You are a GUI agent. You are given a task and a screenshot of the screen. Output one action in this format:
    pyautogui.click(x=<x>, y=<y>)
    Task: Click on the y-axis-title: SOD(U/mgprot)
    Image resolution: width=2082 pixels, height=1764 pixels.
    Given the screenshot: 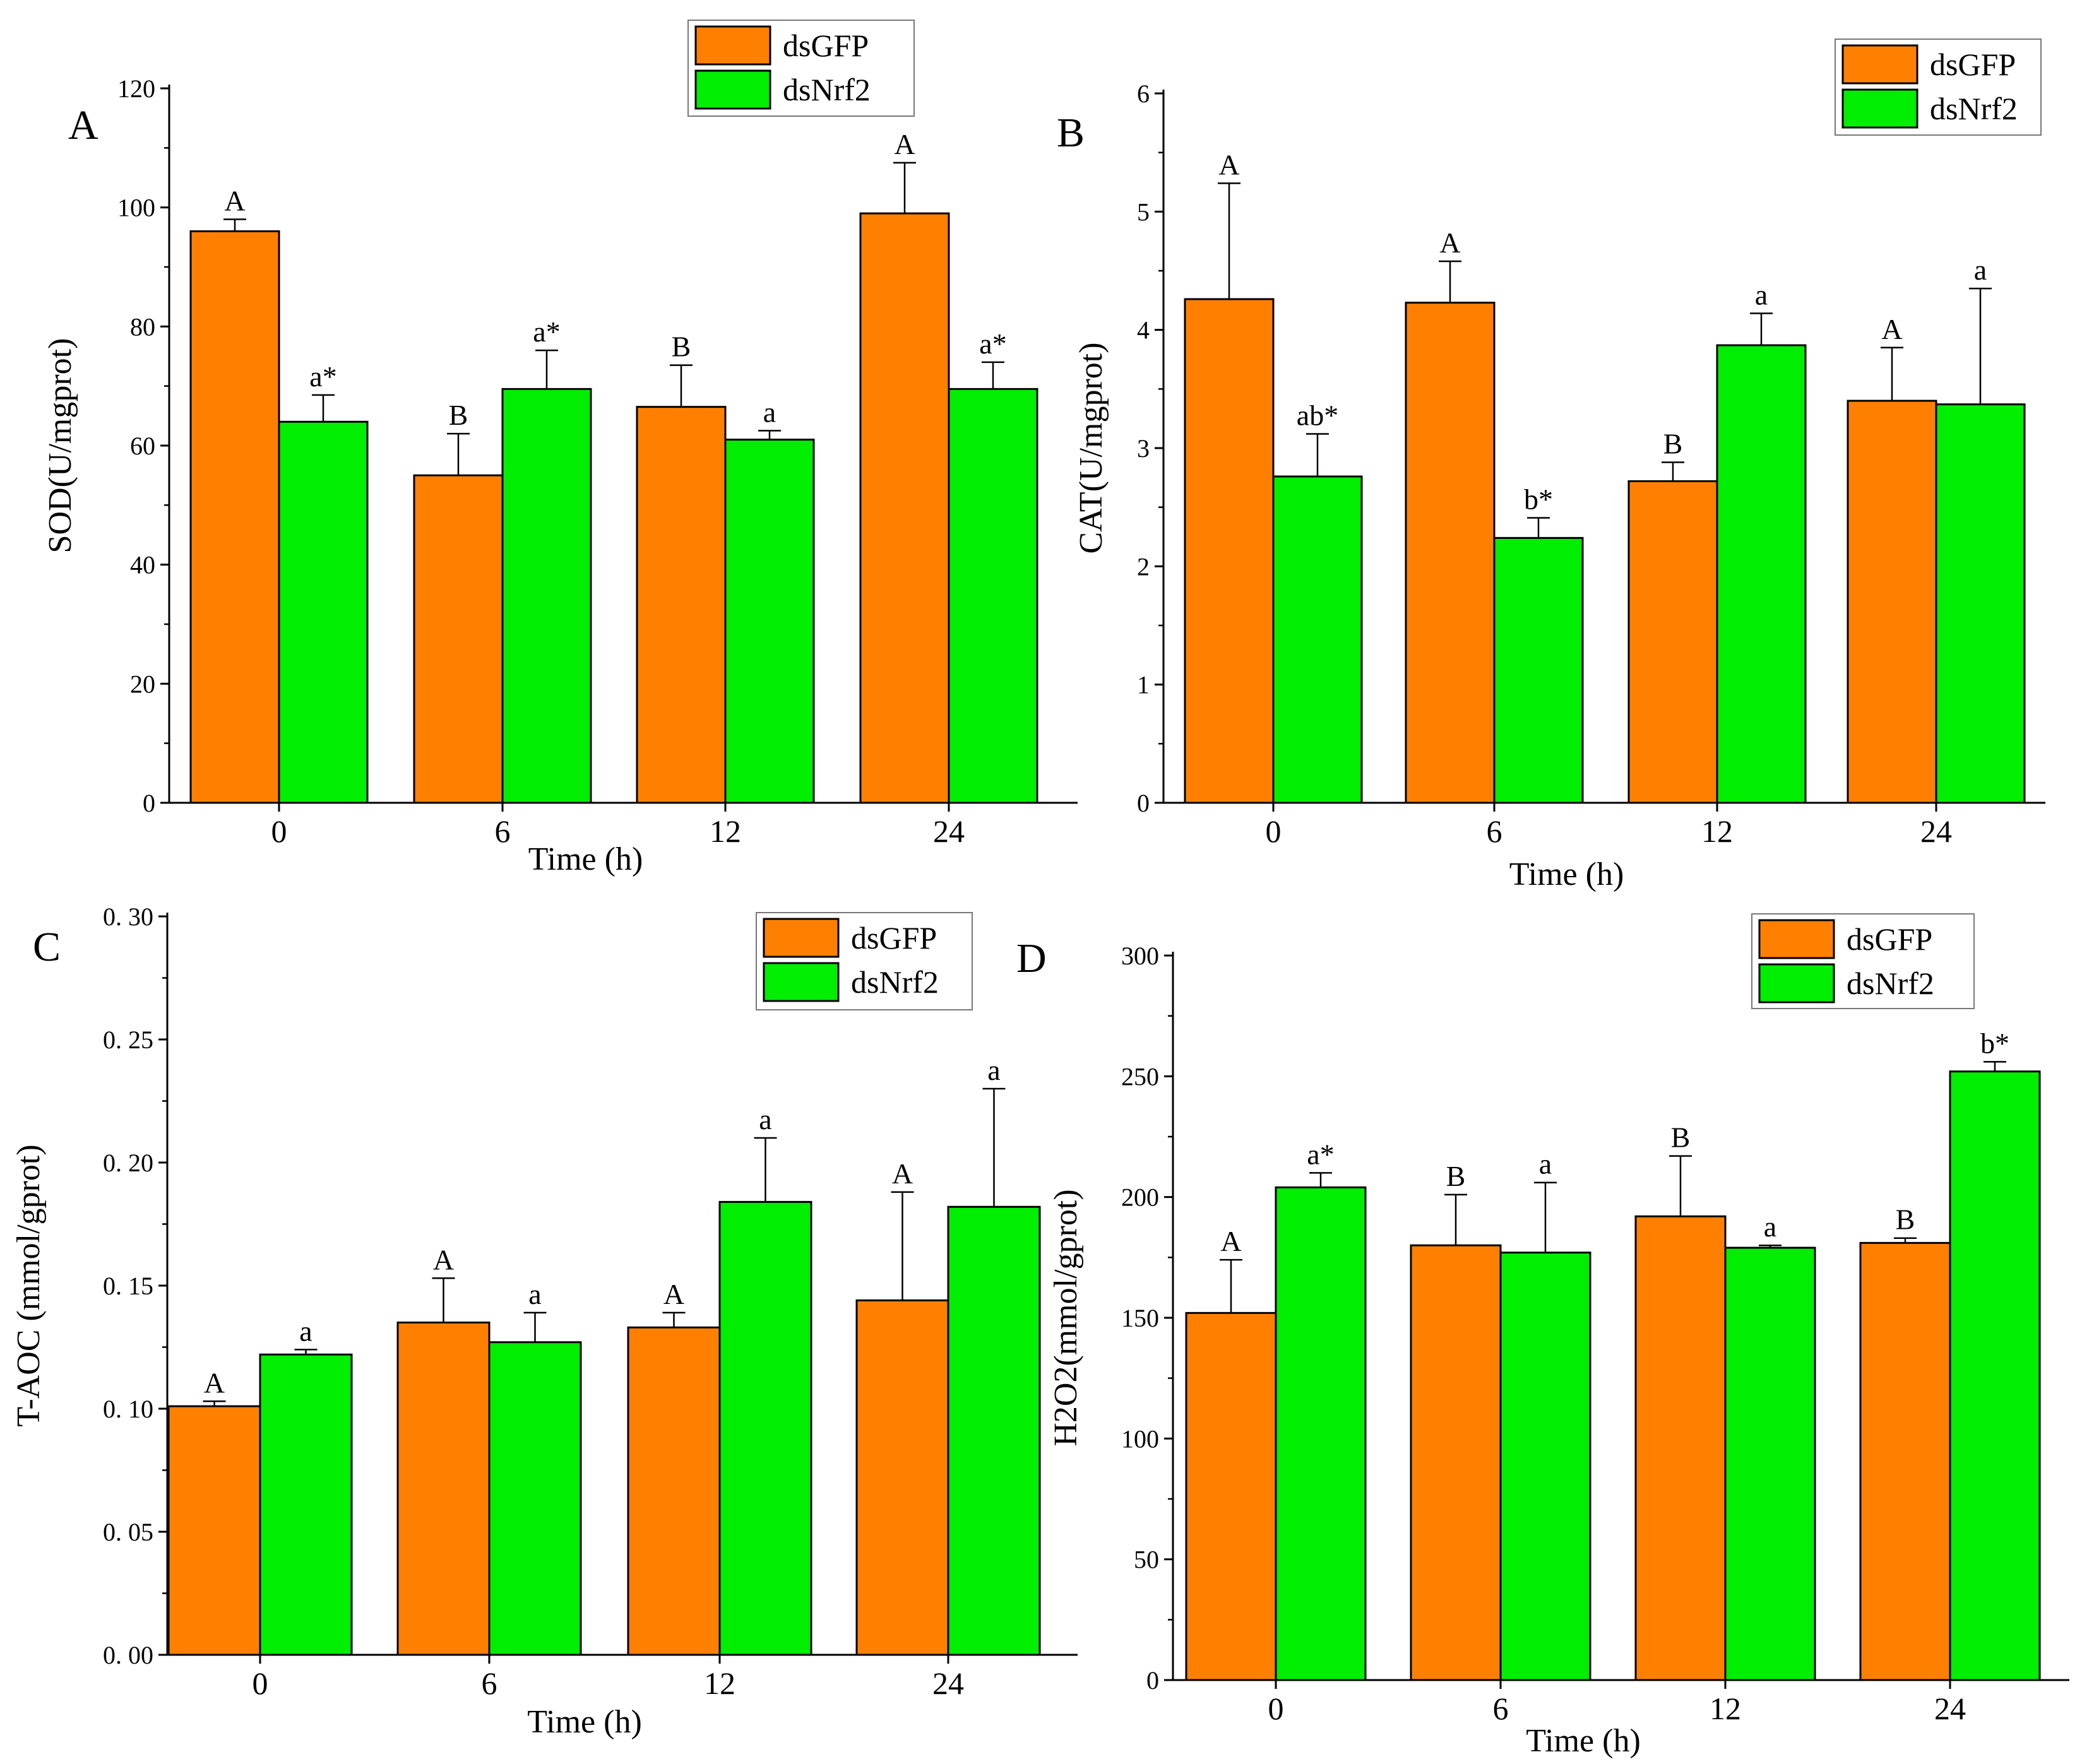 What is the action you would take?
    pyautogui.click(x=60, y=445)
    